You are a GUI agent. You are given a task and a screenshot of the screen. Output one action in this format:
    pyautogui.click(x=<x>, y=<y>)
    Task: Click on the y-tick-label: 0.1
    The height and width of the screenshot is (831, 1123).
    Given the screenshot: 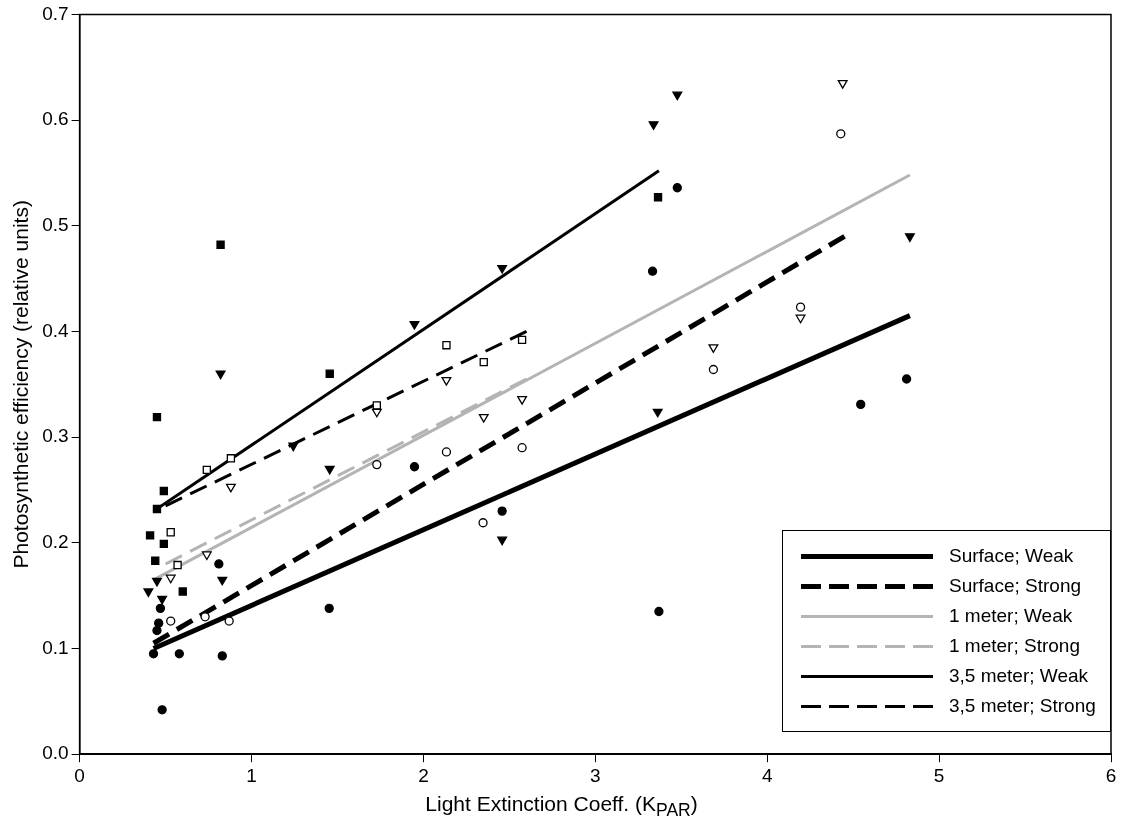 What is the action you would take?
    pyautogui.click(x=55, y=647)
    